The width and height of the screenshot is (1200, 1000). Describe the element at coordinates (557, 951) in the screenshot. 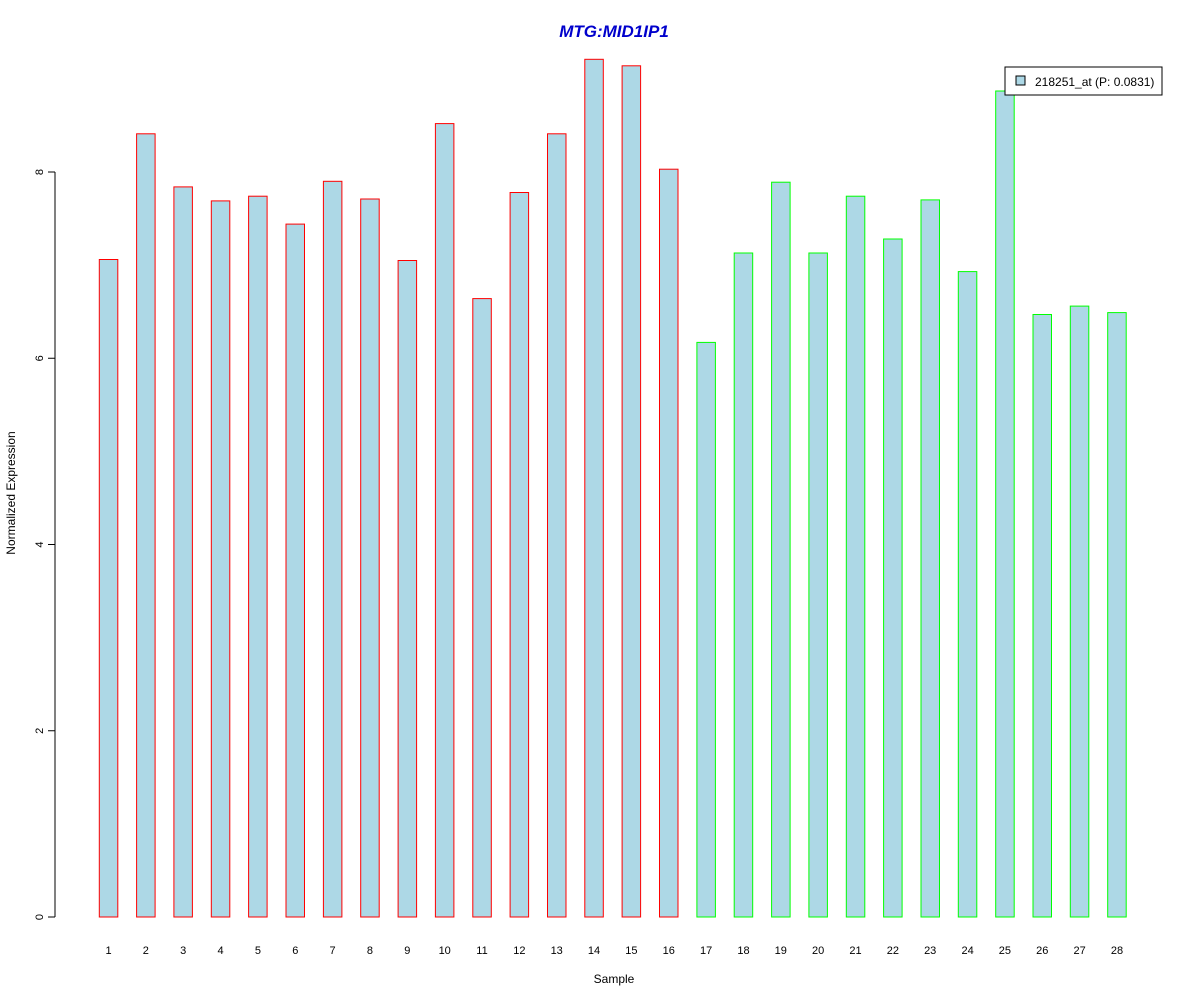

I see `x-tick-label: 13` at that location.